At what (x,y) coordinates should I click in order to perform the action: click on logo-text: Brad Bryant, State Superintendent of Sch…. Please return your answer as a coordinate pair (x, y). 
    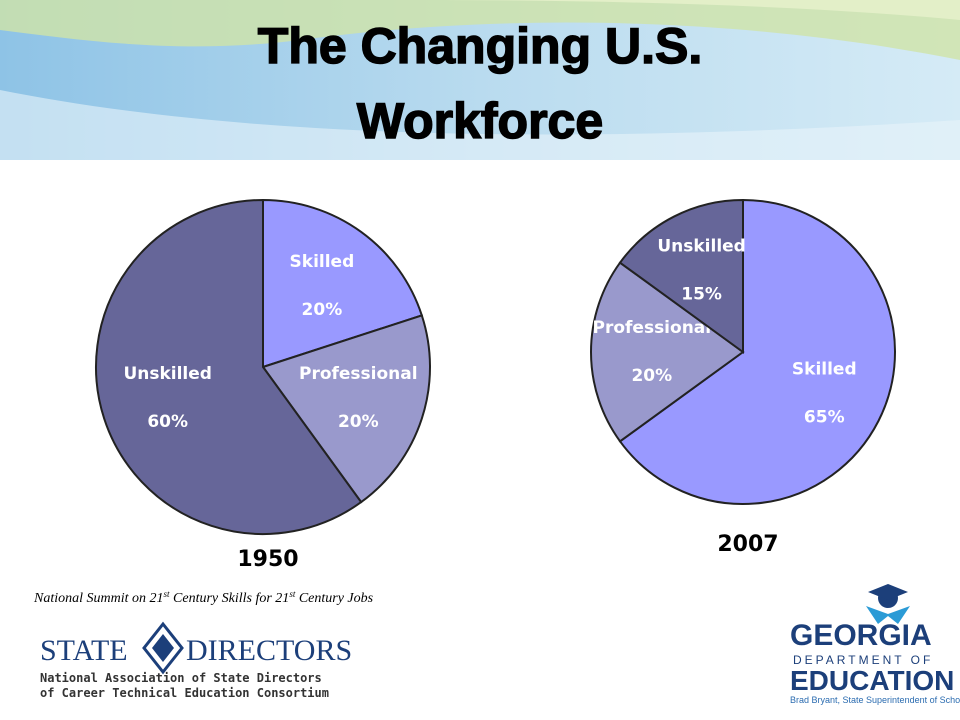
    Looking at the image, I should click on (875, 700).